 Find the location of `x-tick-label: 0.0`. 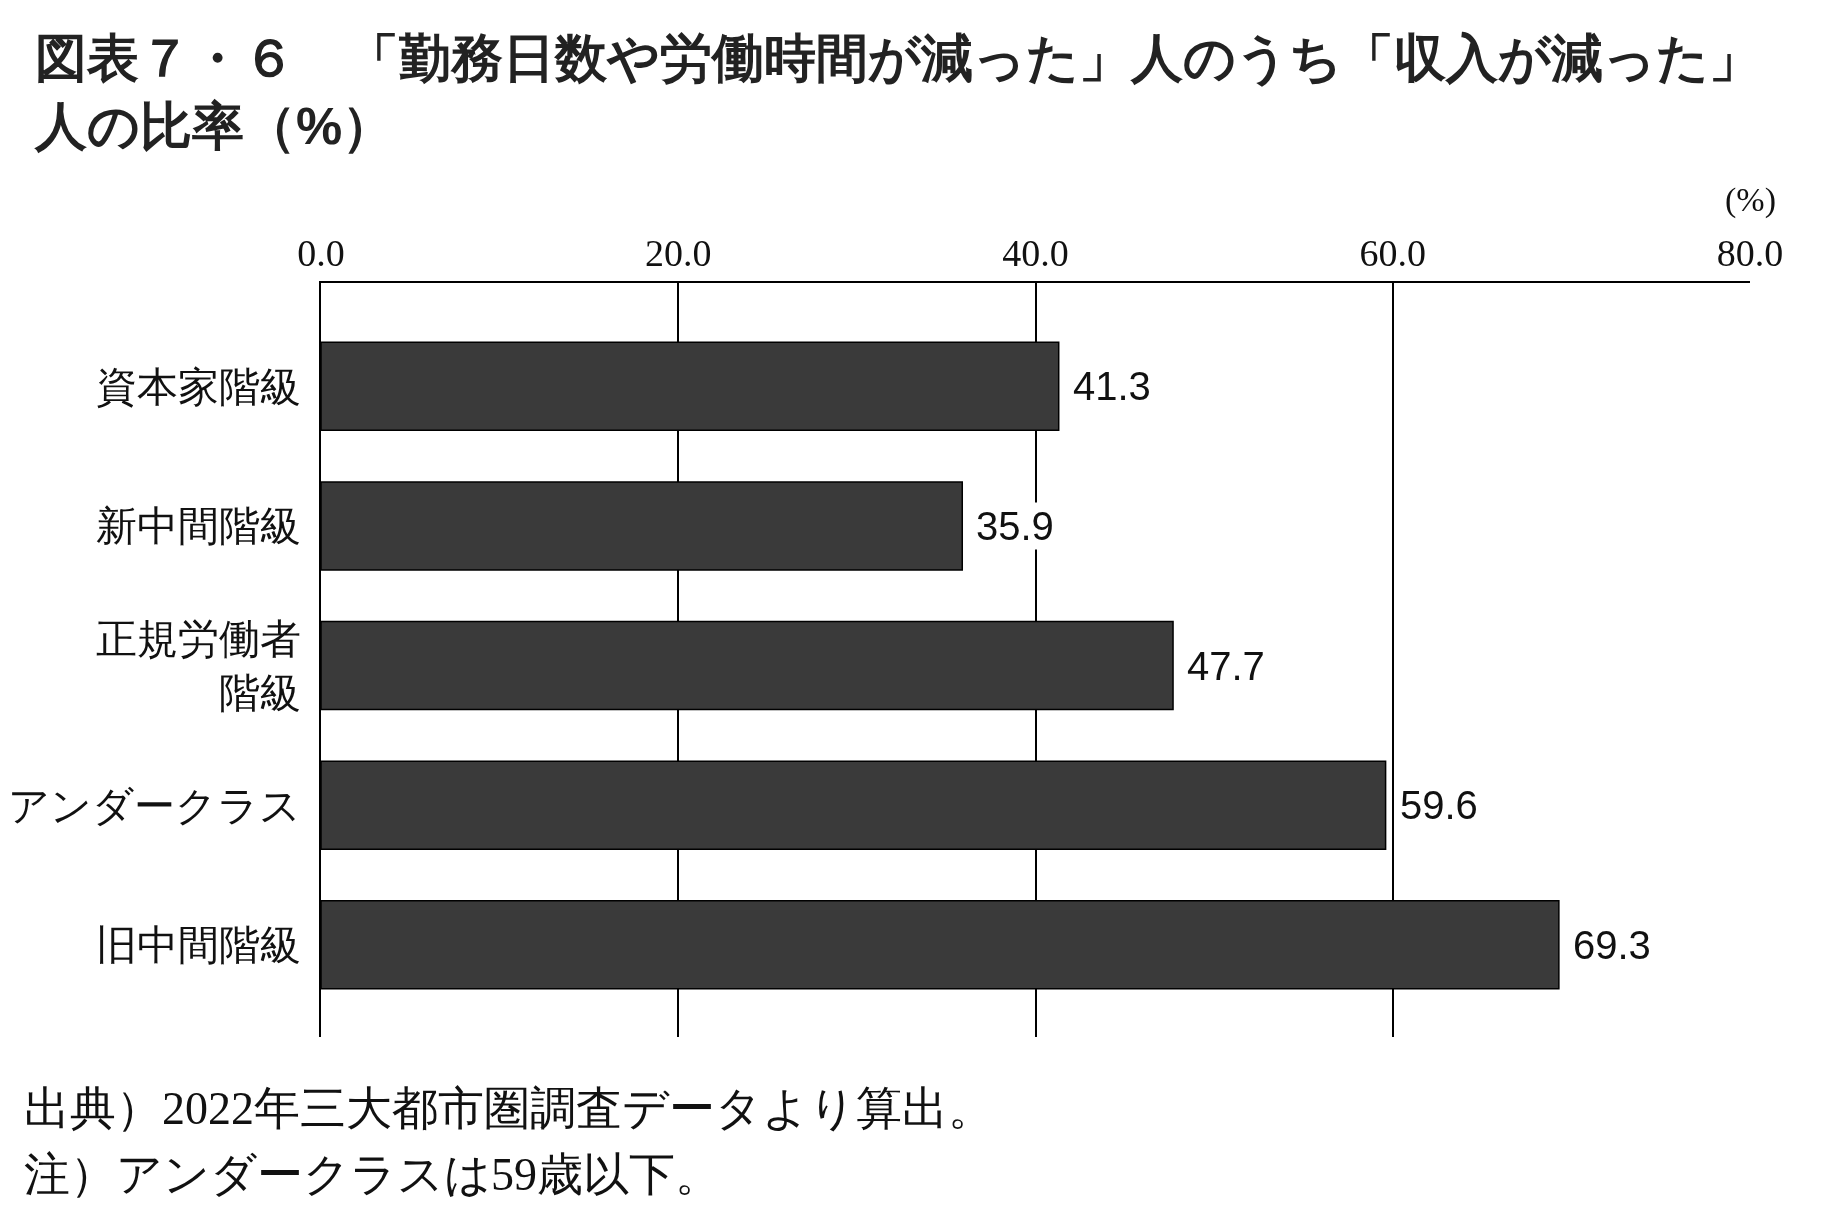

x-tick-label: 0.0 is located at coordinates (321, 253).